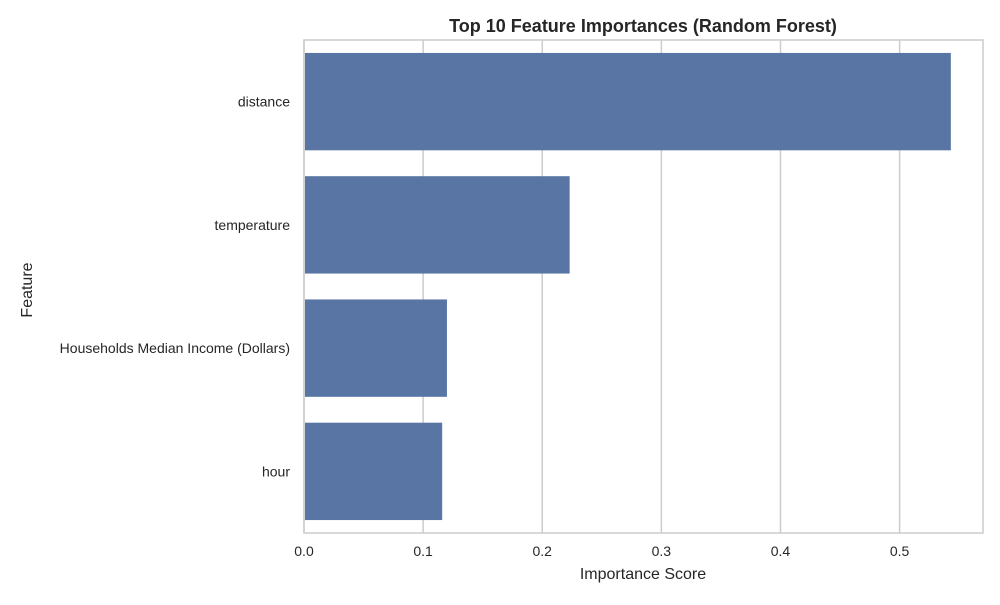 Image resolution: width=1000 pixels, height=605 pixels. I want to click on y-tick-label: temperature, so click(253, 225).